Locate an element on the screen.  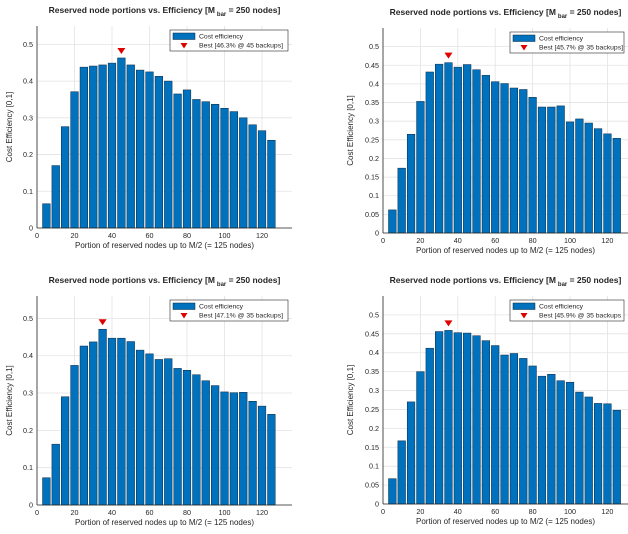
x-tick-label: 40 is located at coordinates (112, 235).